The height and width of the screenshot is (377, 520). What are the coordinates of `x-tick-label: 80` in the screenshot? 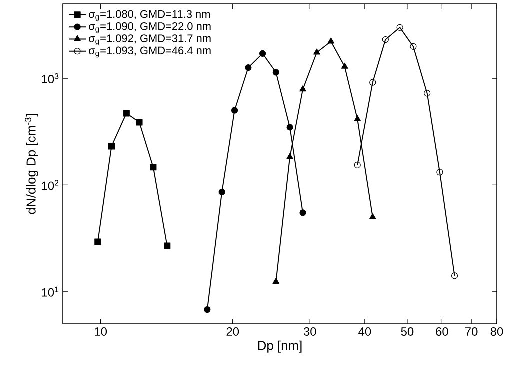 It's located at (497, 332).